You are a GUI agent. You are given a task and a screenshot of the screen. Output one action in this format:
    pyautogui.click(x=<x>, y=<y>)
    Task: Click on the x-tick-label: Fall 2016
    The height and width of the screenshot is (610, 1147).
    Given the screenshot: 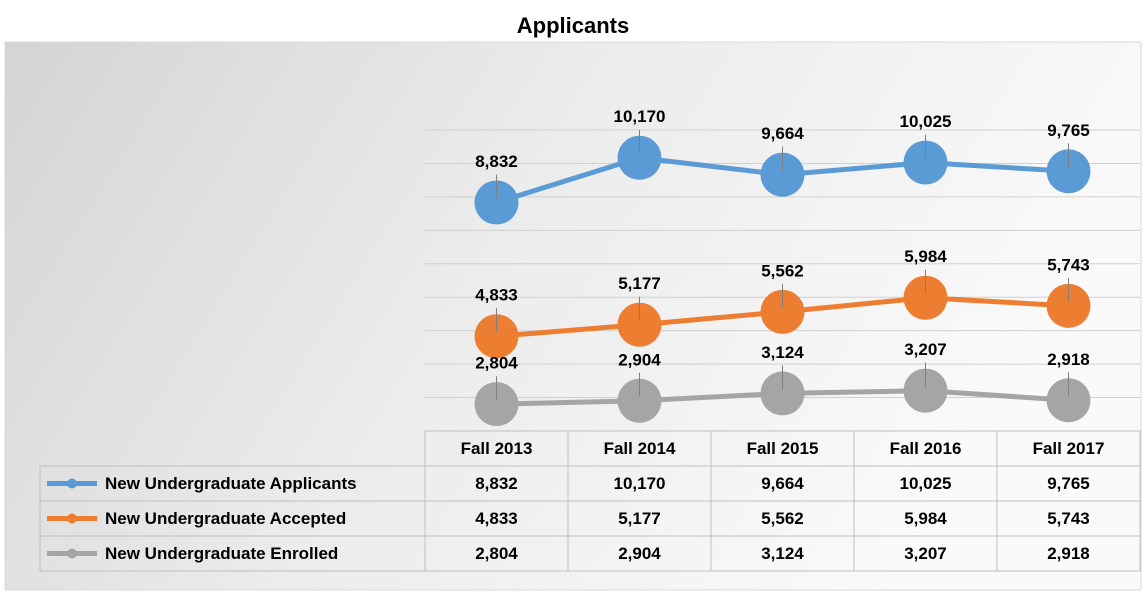 What is the action you would take?
    pyautogui.click(x=926, y=448)
    